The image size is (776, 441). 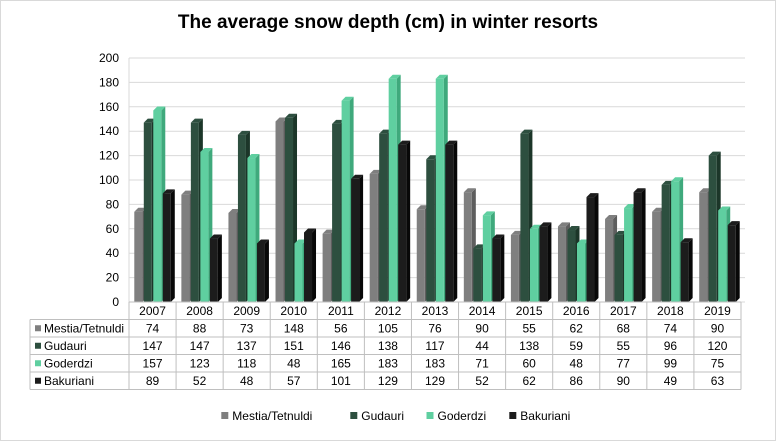 I want to click on table-series-name: Mestia/Tetnuldi, so click(x=84, y=329).